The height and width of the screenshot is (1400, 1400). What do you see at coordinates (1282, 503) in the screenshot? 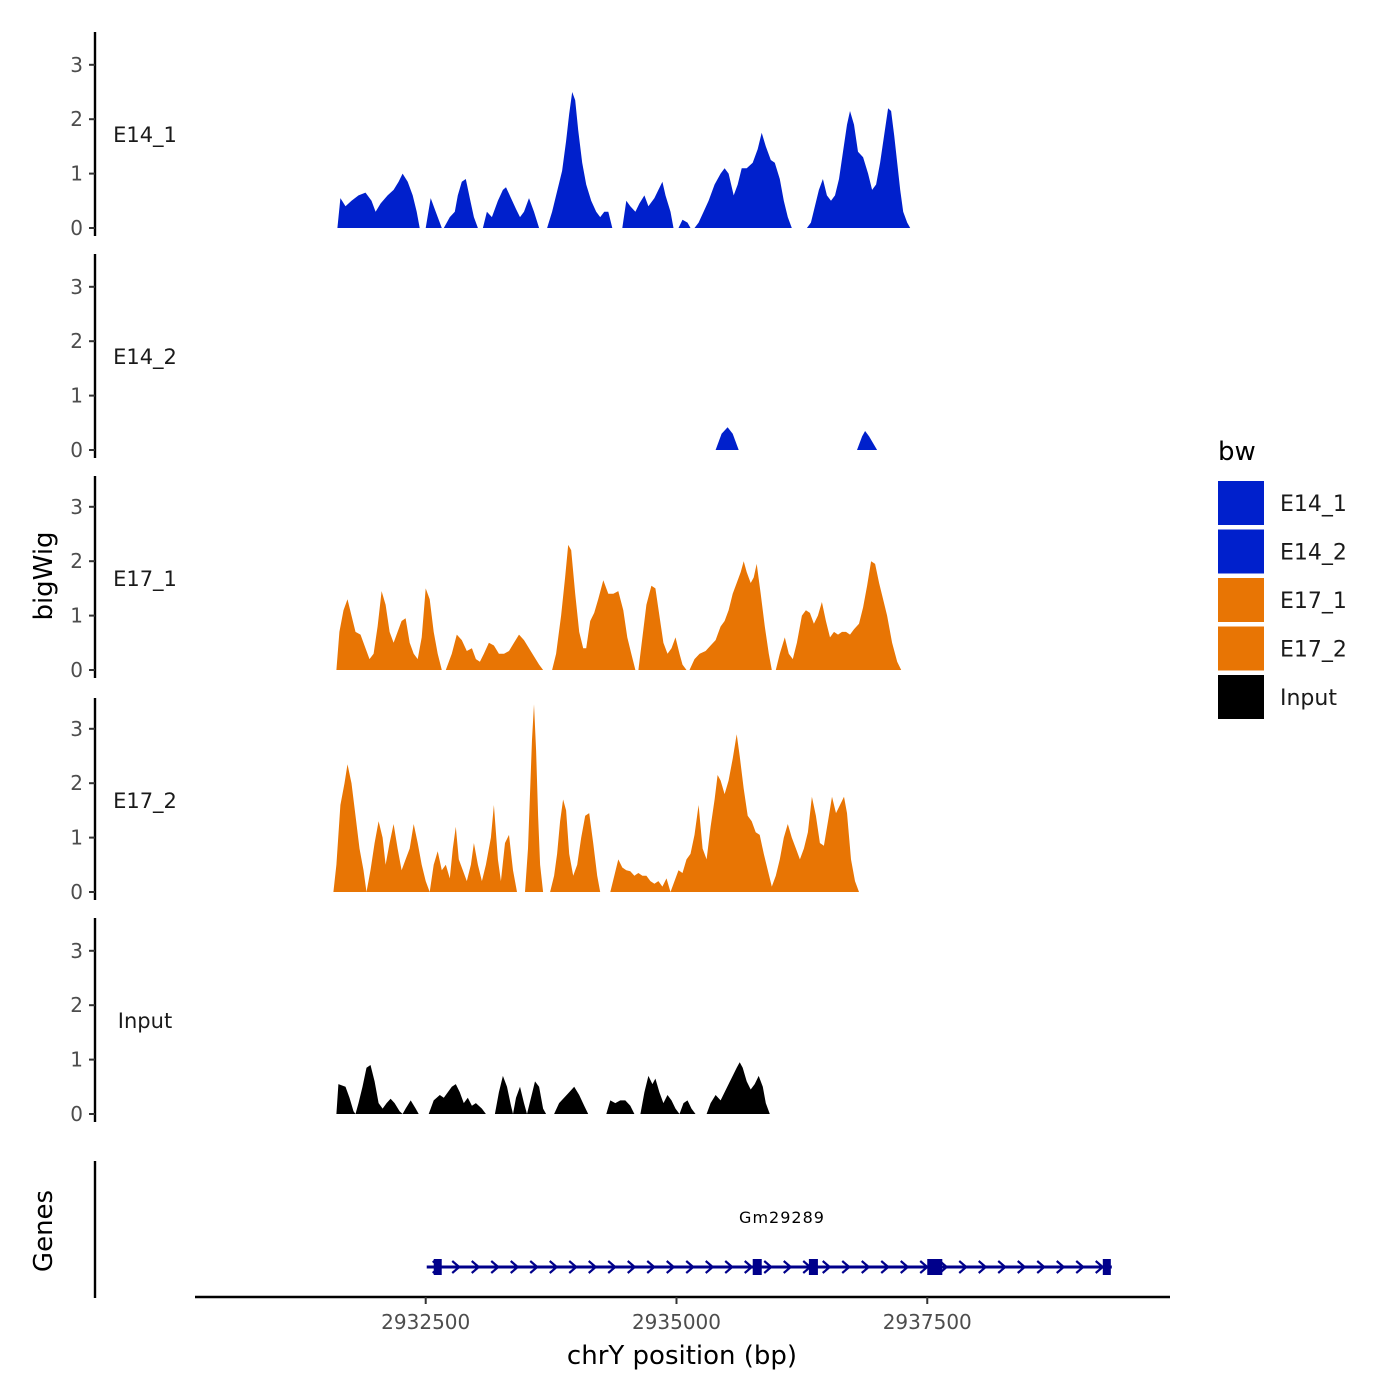
I see `legend-entry-e14_1: E14_1` at bounding box center [1282, 503].